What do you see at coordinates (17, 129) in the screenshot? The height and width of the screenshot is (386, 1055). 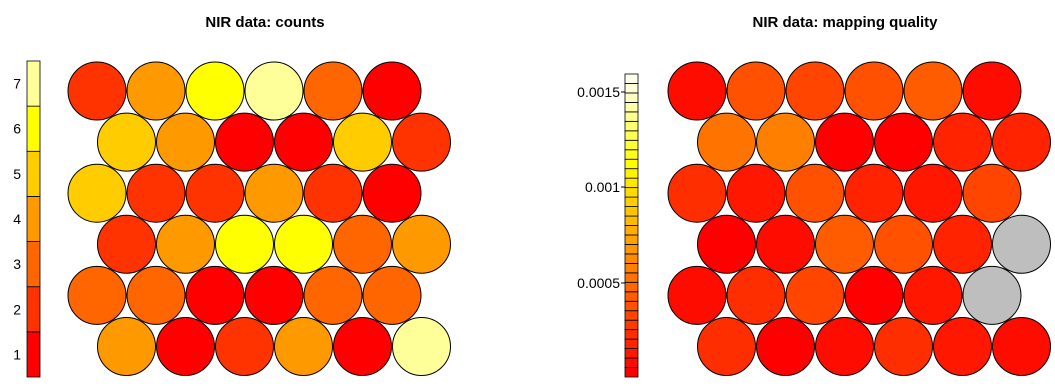 I see `colorbar-tick-label: 6` at bounding box center [17, 129].